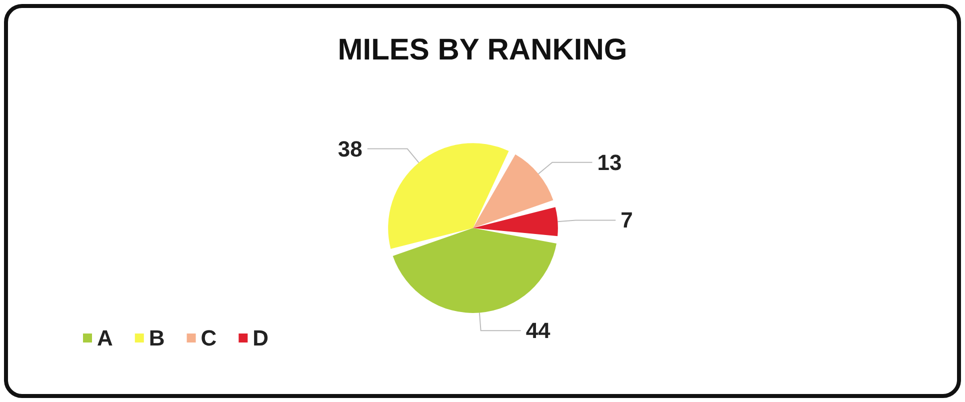  Describe the element at coordinates (539, 331) in the screenshot. I see `data-label: 44` at that location.